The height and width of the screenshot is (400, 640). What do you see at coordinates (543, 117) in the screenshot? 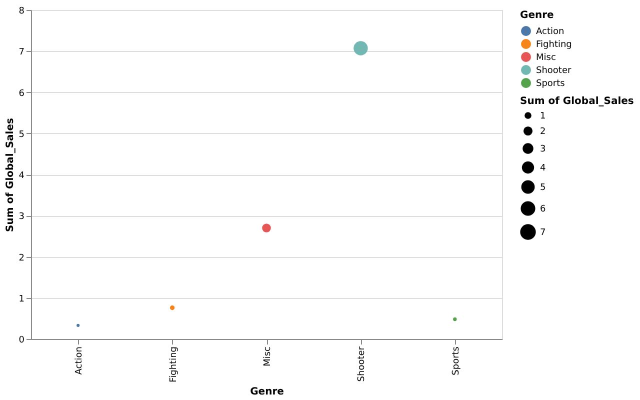
I see `legend-label: 1` at bounding box center [543, 117].